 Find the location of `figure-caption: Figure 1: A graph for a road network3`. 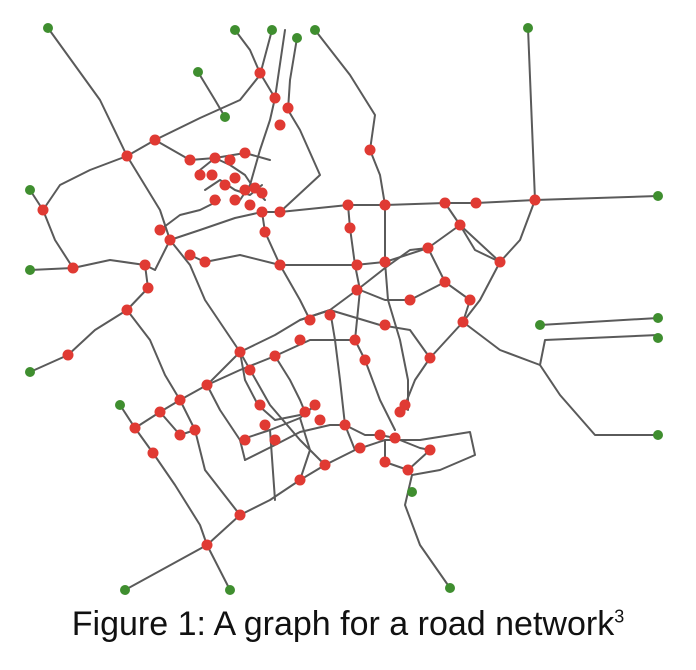

figure-caption: Figure 1: A graph for a road network3 is located at coordinates (348, 624).